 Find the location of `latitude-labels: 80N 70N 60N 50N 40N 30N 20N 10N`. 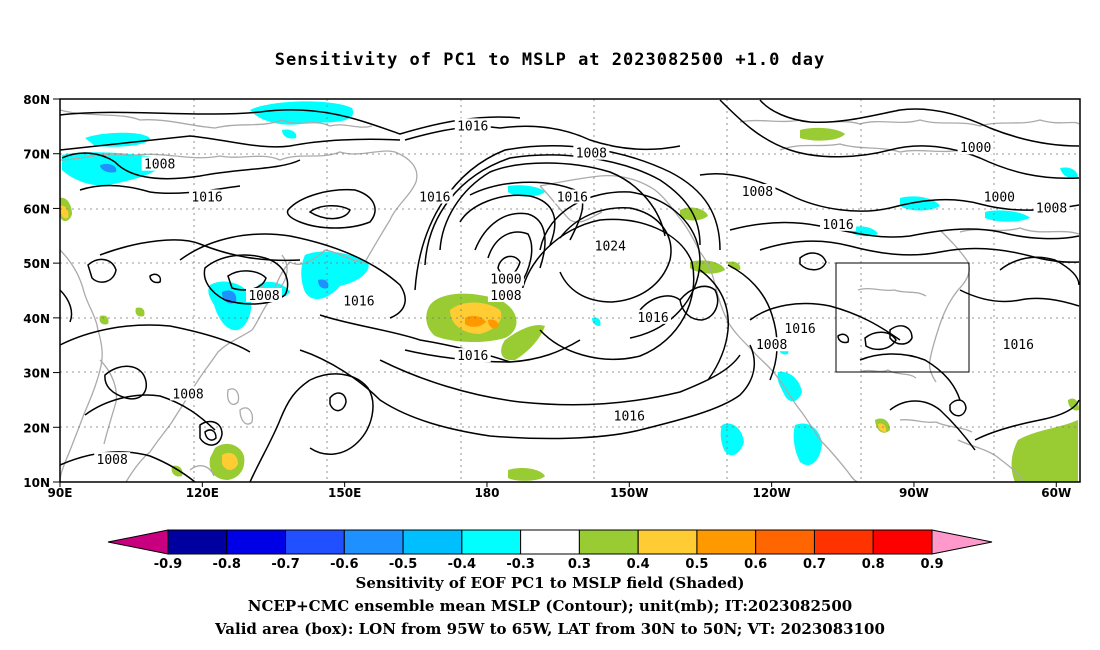

latitude-labels: 80N 70N 60N 50N 40N 30N 20N 10N is located at coordinates (41, 291).